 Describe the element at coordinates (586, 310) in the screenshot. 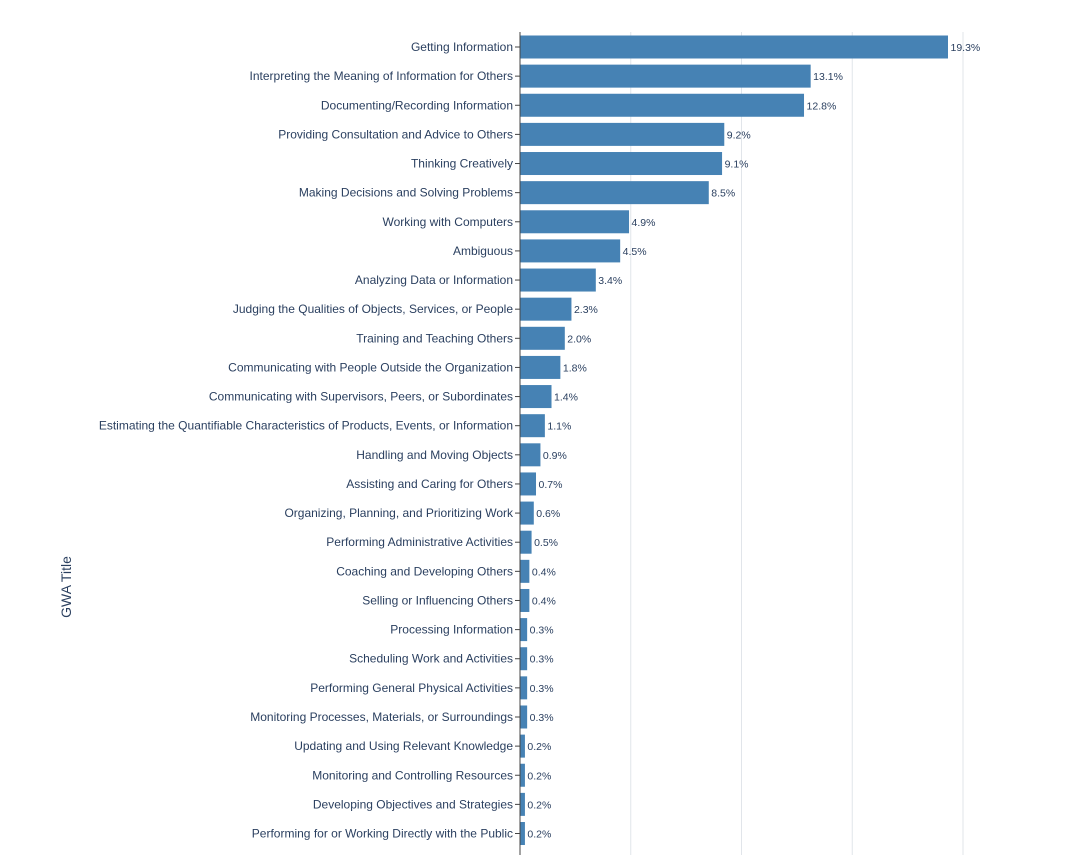

I see `value-label: 2.3%` at that location.